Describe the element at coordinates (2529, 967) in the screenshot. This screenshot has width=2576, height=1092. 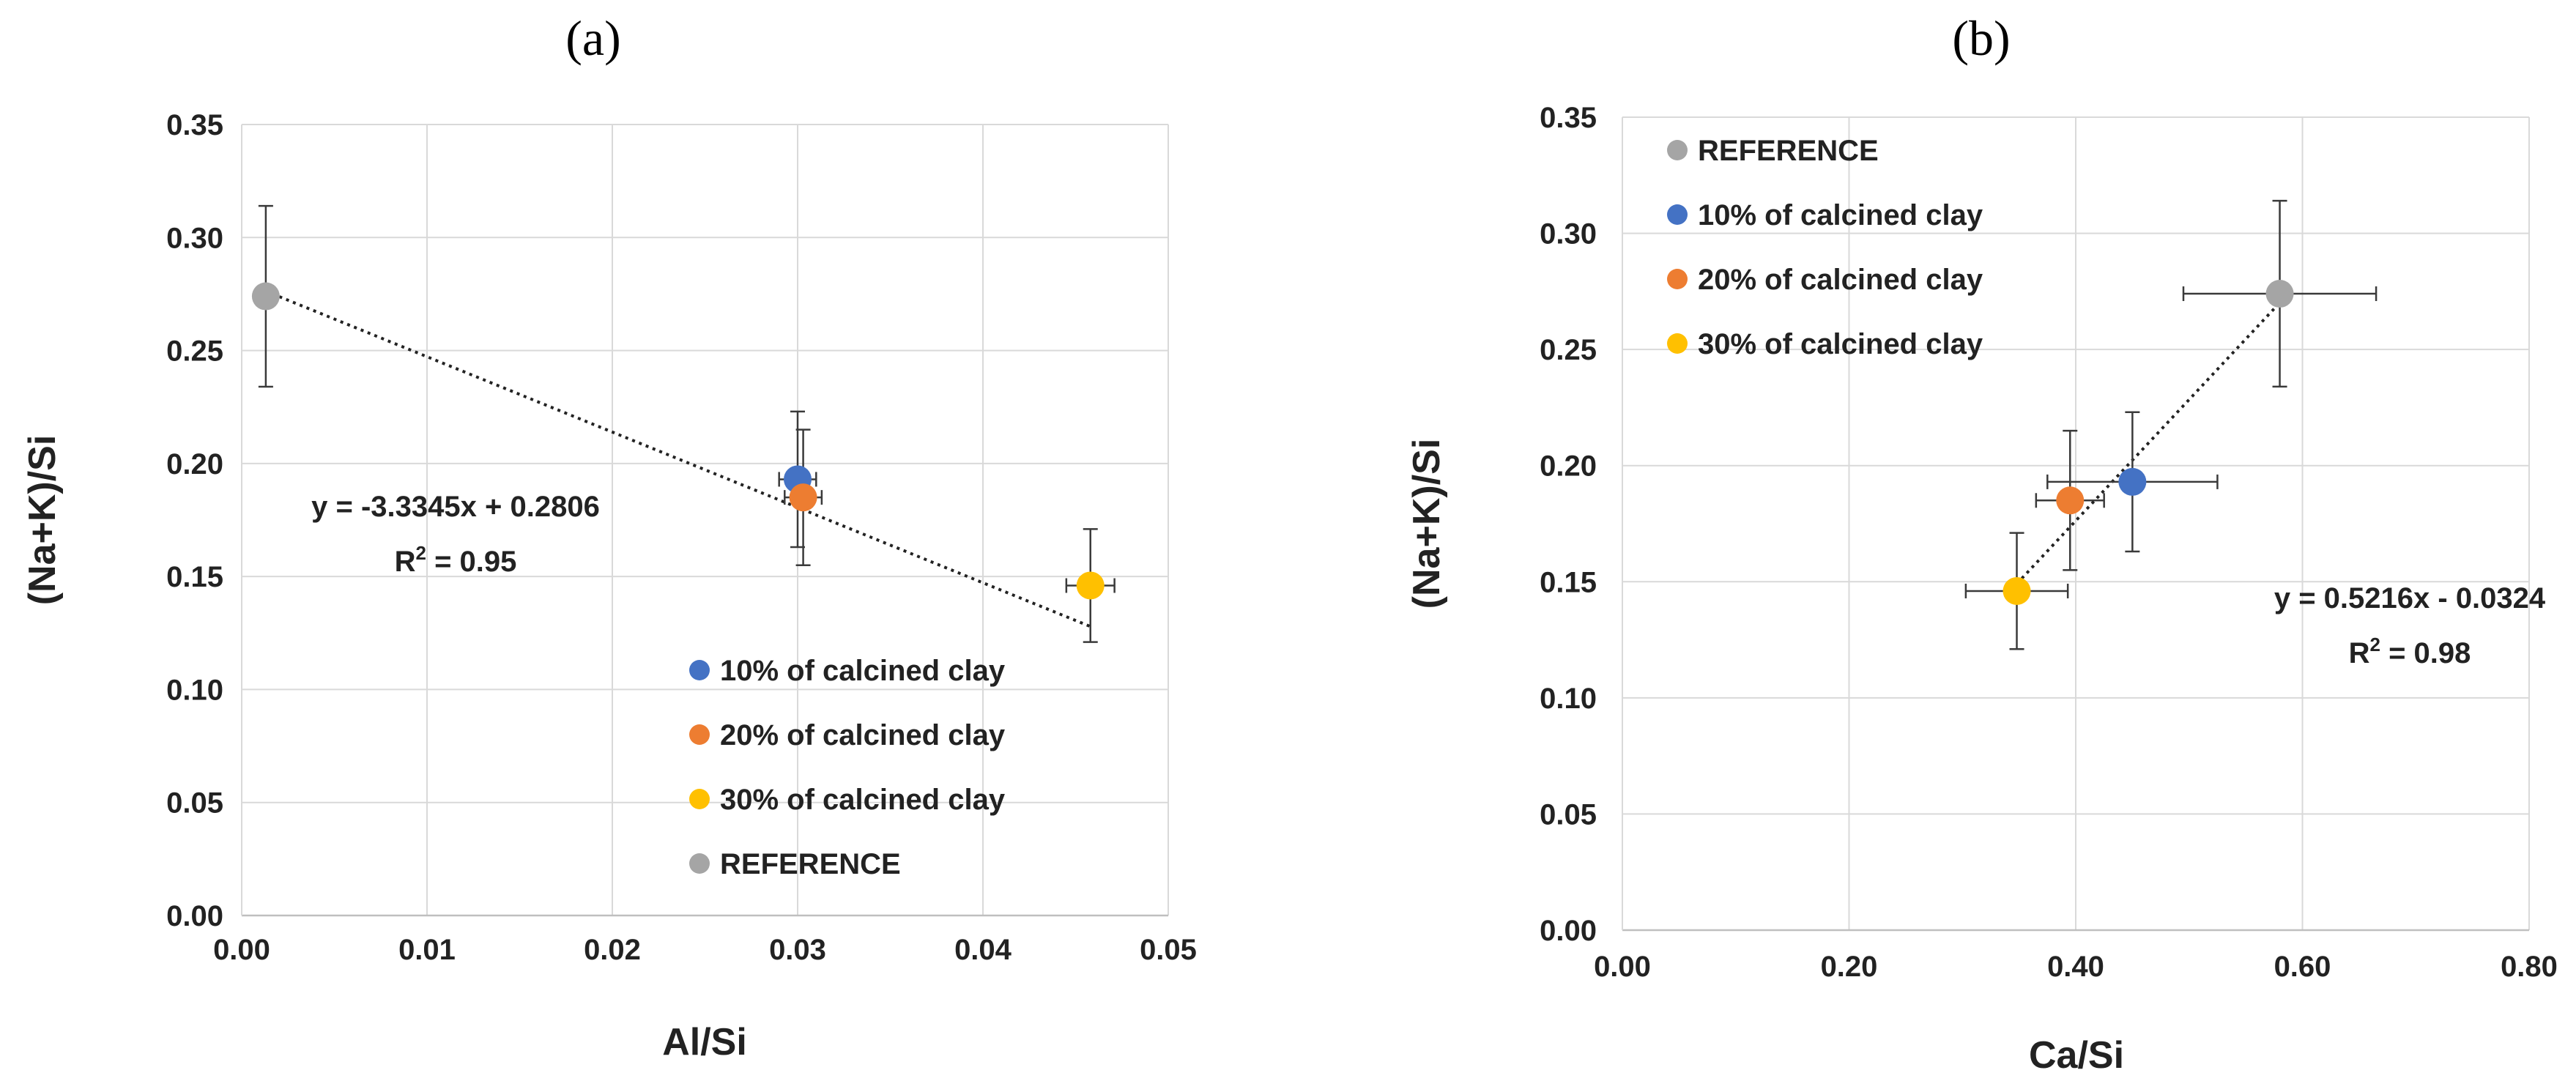
I see `x-tick-label: 0.80` at that location.